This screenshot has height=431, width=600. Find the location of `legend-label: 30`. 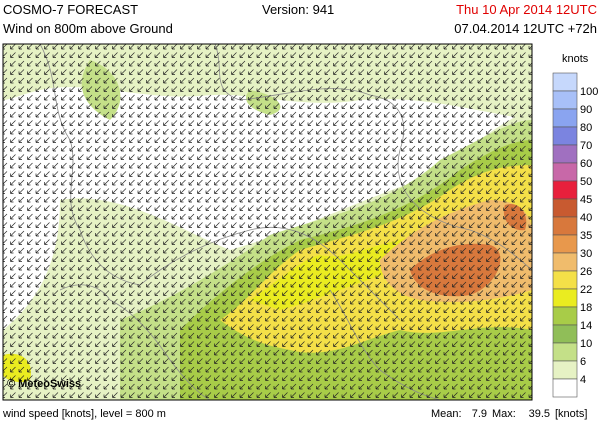

legend-label: 30 is located at coordinates (586, 254).